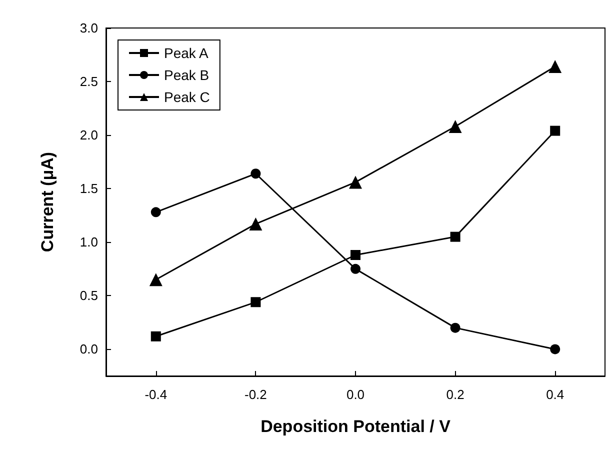 This screenshot has width=615, height=464. Describe the element at coordinates (187, 75) in the screenshot. I see `legend-label: Peak B` at that location.